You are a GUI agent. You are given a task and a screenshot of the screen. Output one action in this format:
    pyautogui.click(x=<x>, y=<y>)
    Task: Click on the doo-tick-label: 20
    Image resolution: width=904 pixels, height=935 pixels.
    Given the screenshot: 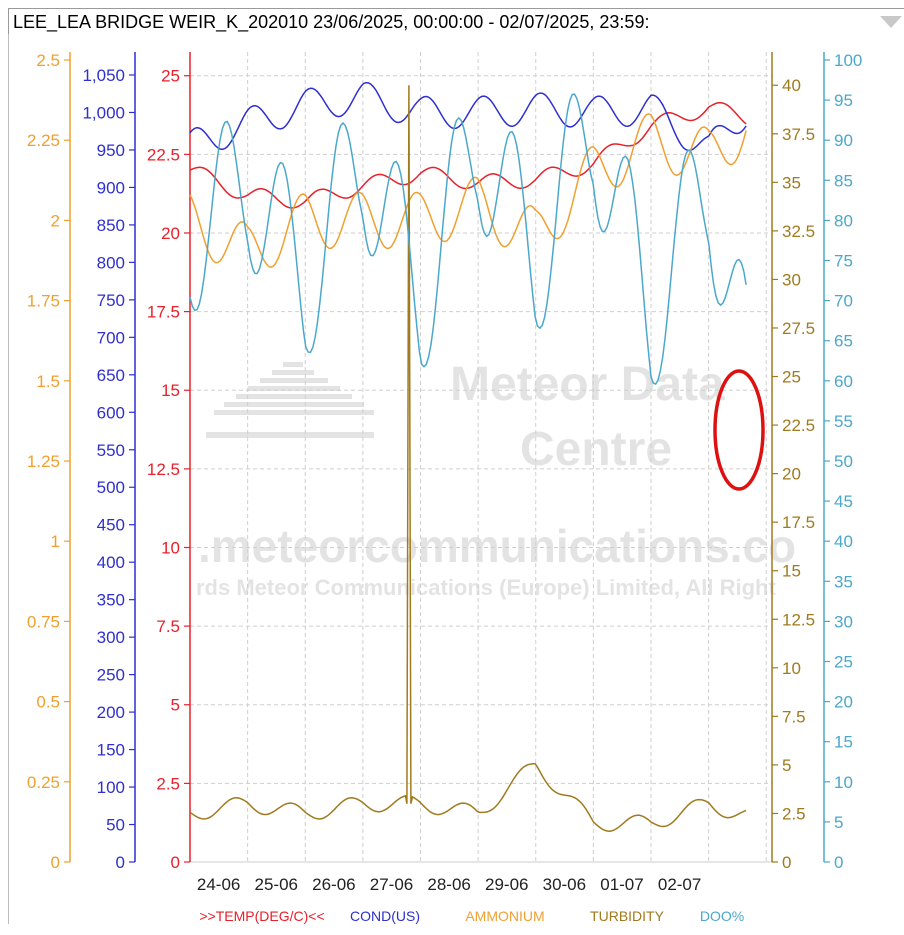 What is the action you would take?
    pyautogui.click(x=843, y=702)
    